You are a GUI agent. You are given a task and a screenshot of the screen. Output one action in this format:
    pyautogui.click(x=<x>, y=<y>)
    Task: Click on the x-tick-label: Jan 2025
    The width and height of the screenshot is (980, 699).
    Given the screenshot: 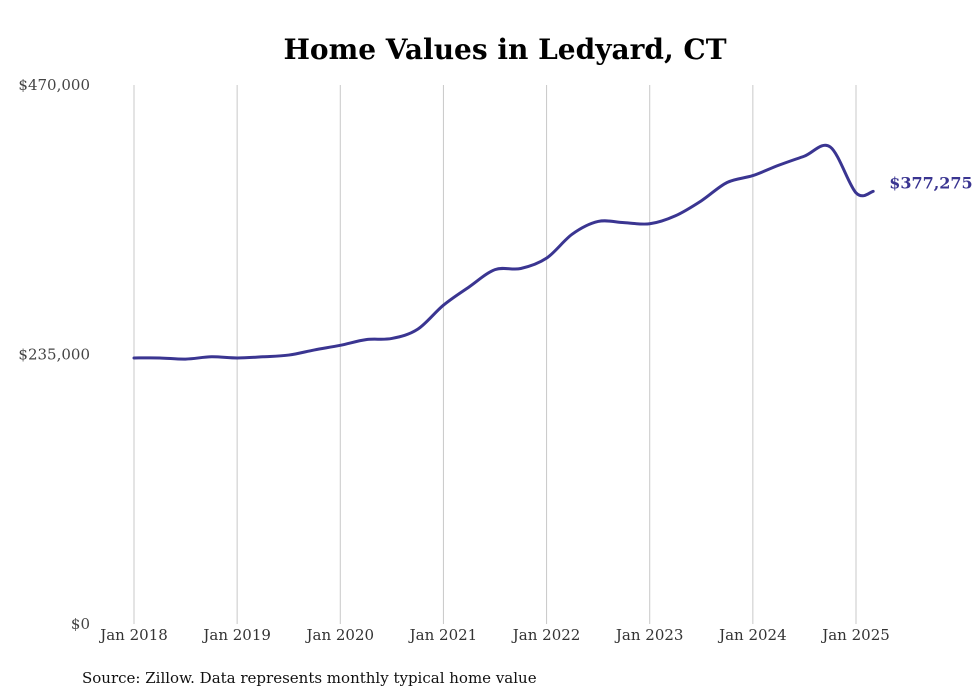 What is the action you would take?
    pyautogui.click(x=855, y=635)
    